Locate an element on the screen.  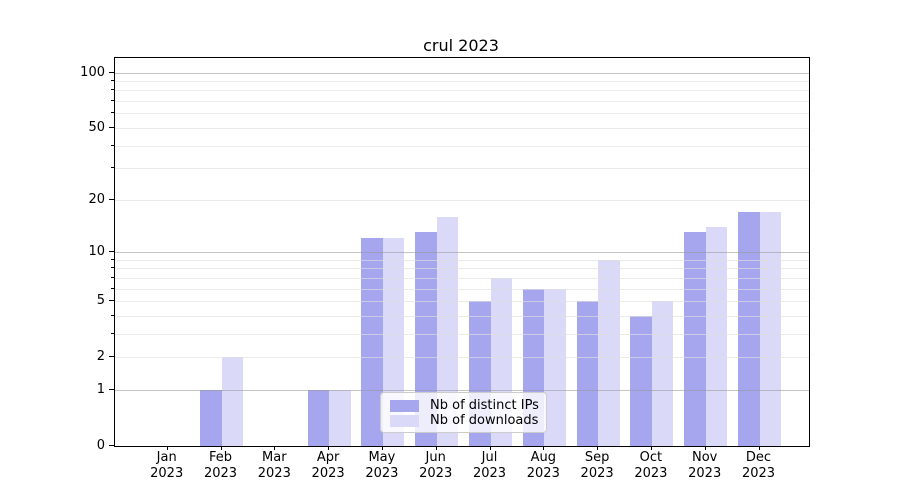
x-tick-month: Oct is located at coordinates (651, 457).